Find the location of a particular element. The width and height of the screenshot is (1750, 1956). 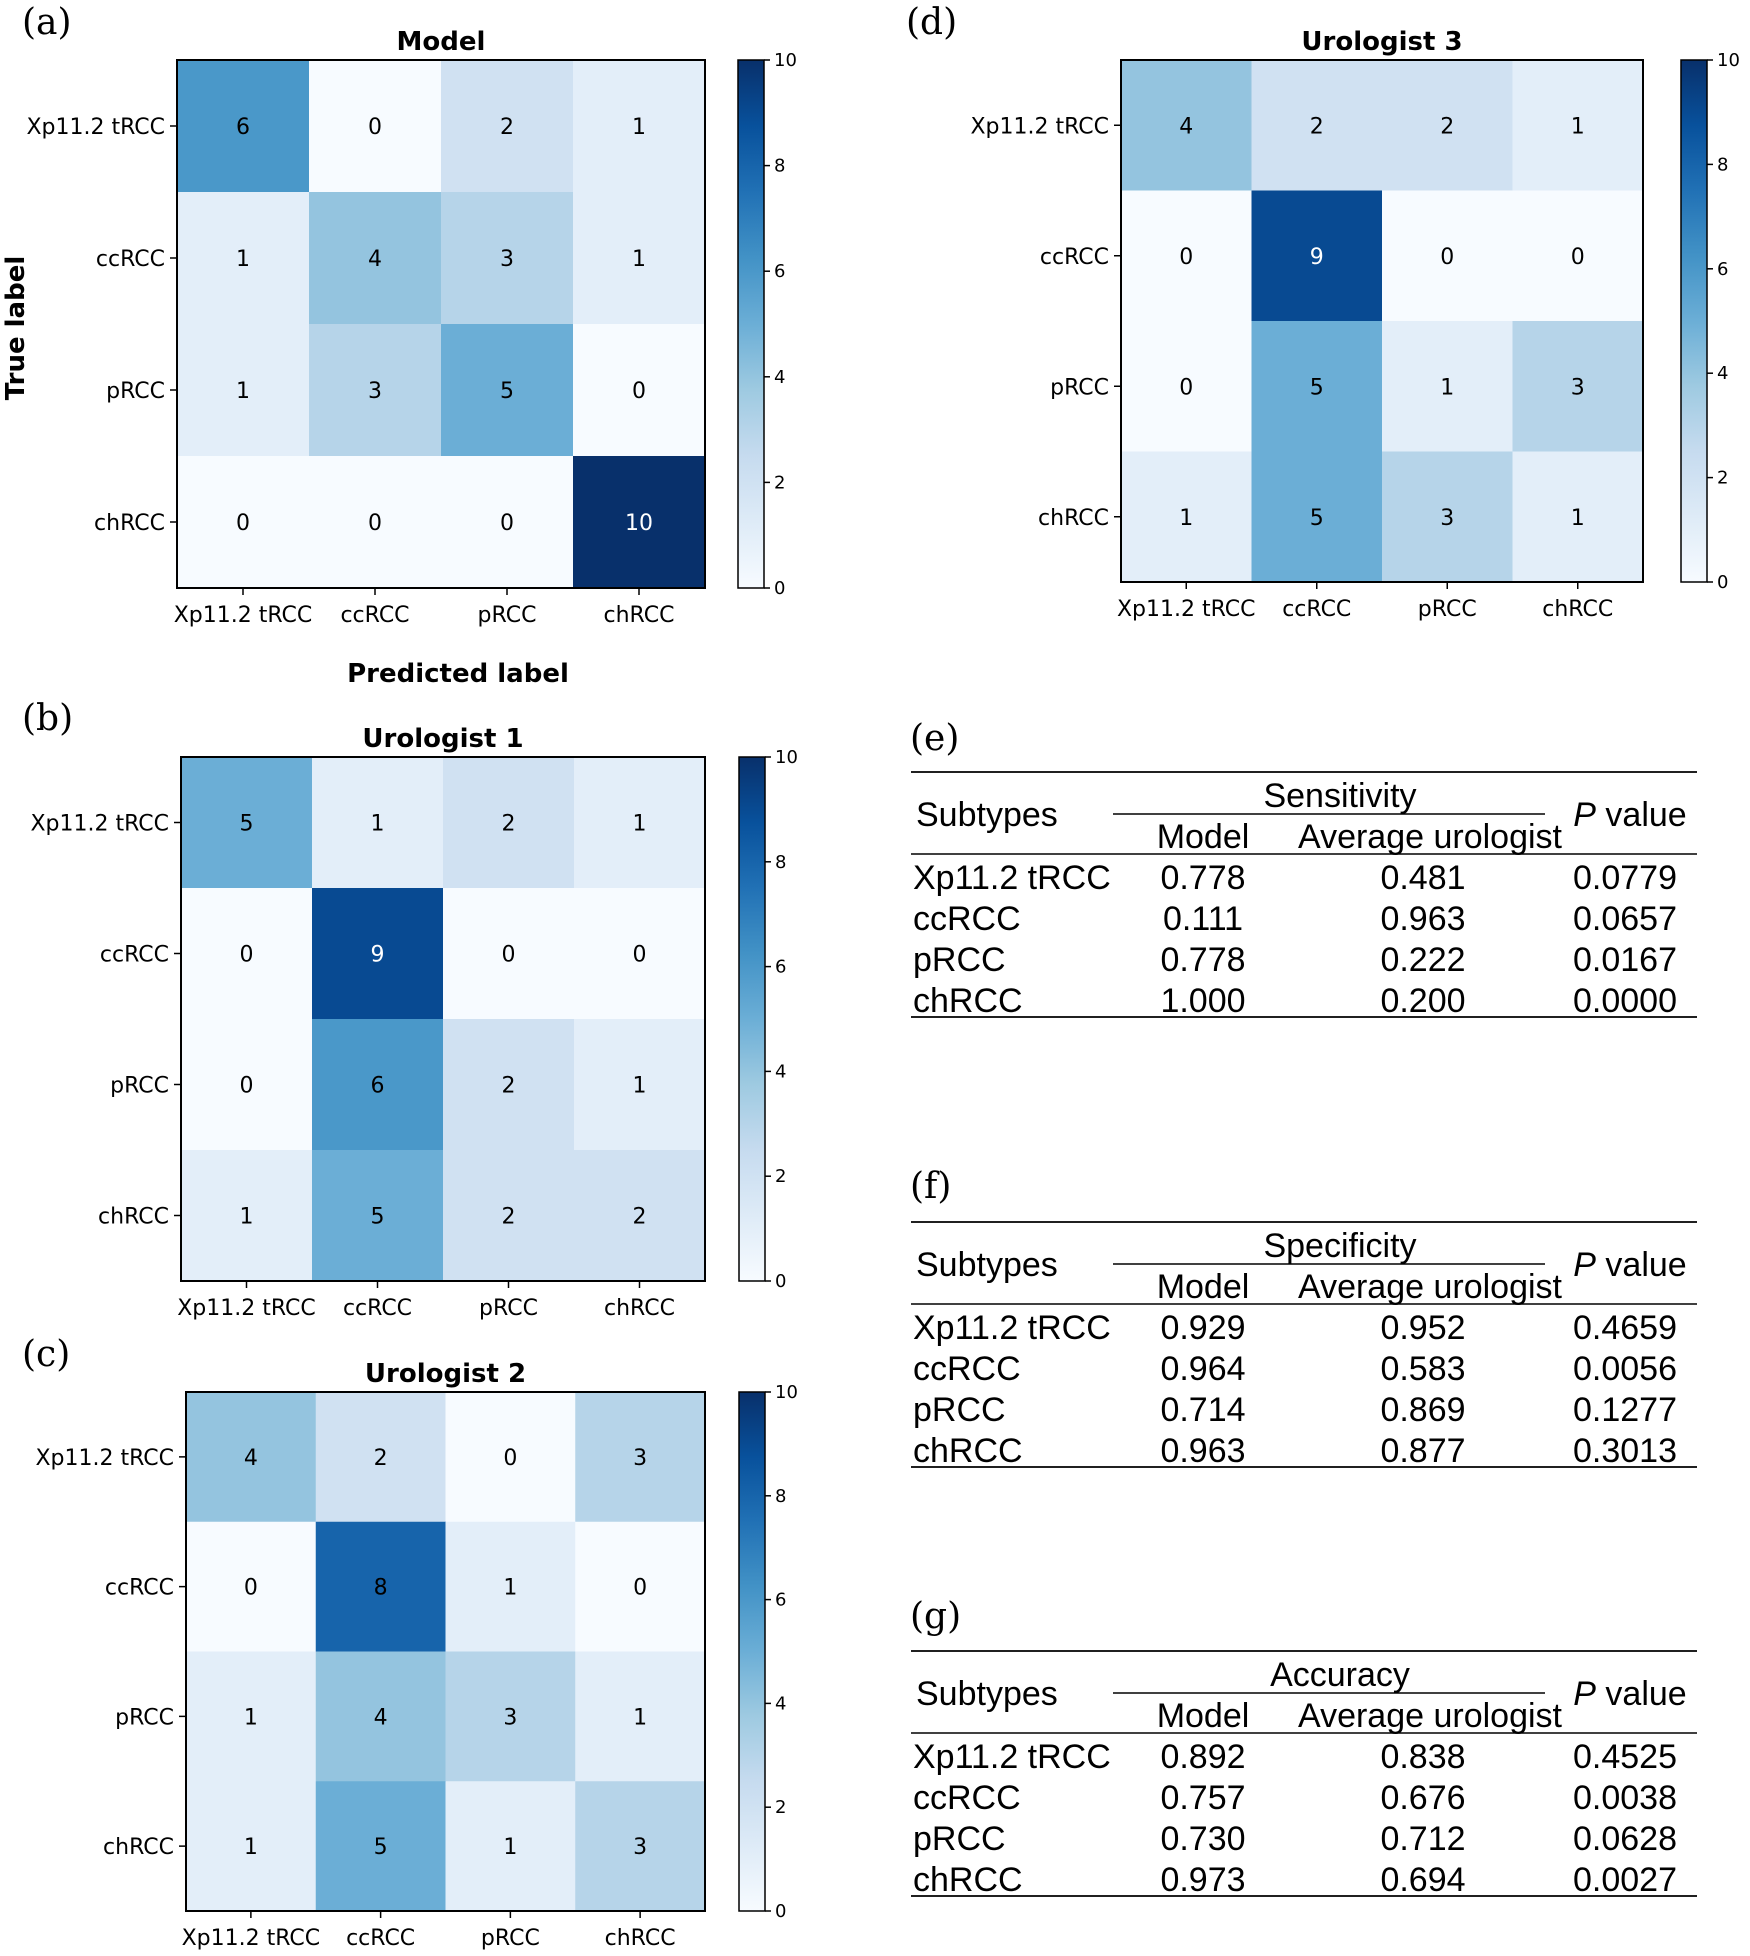

table-metric-heading: Specificity is located at coordinates (1339, 1246).